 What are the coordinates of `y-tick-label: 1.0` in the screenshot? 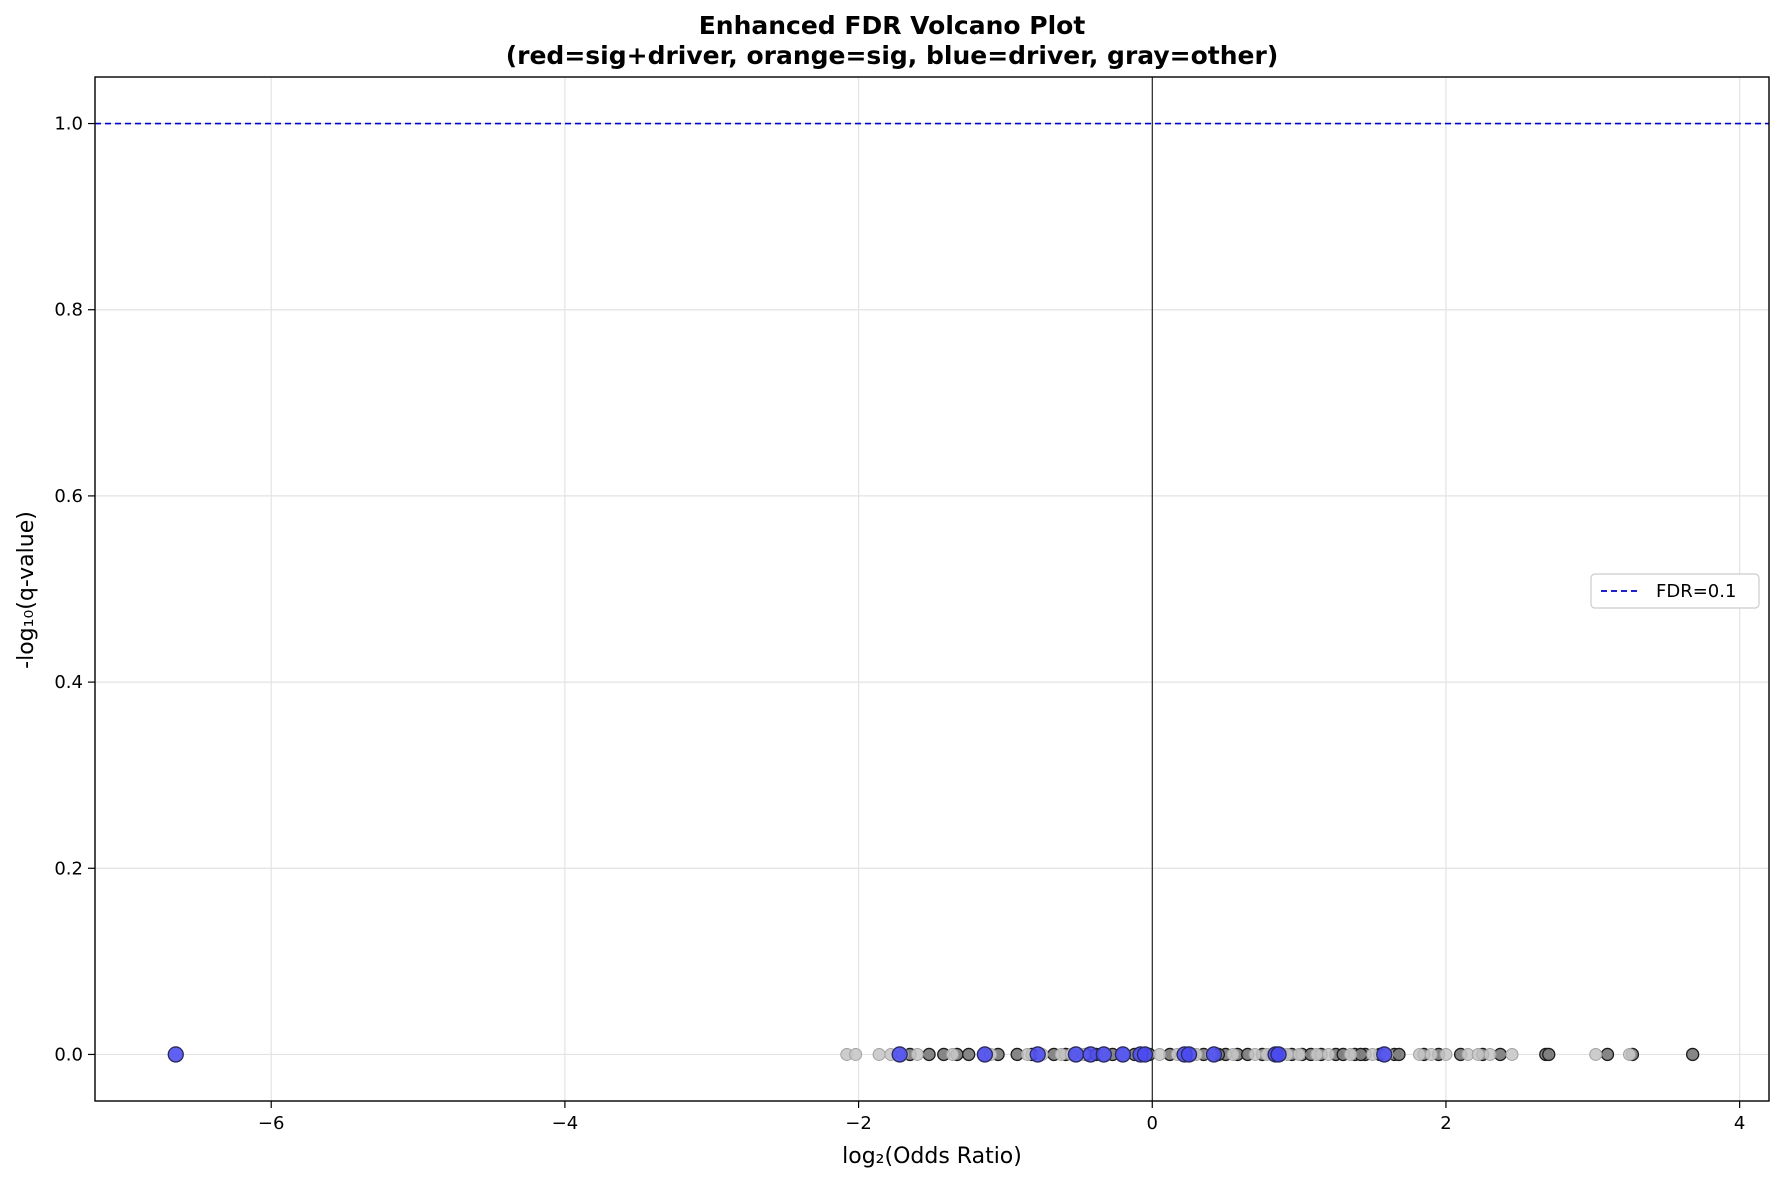 It's located at (68, 124).